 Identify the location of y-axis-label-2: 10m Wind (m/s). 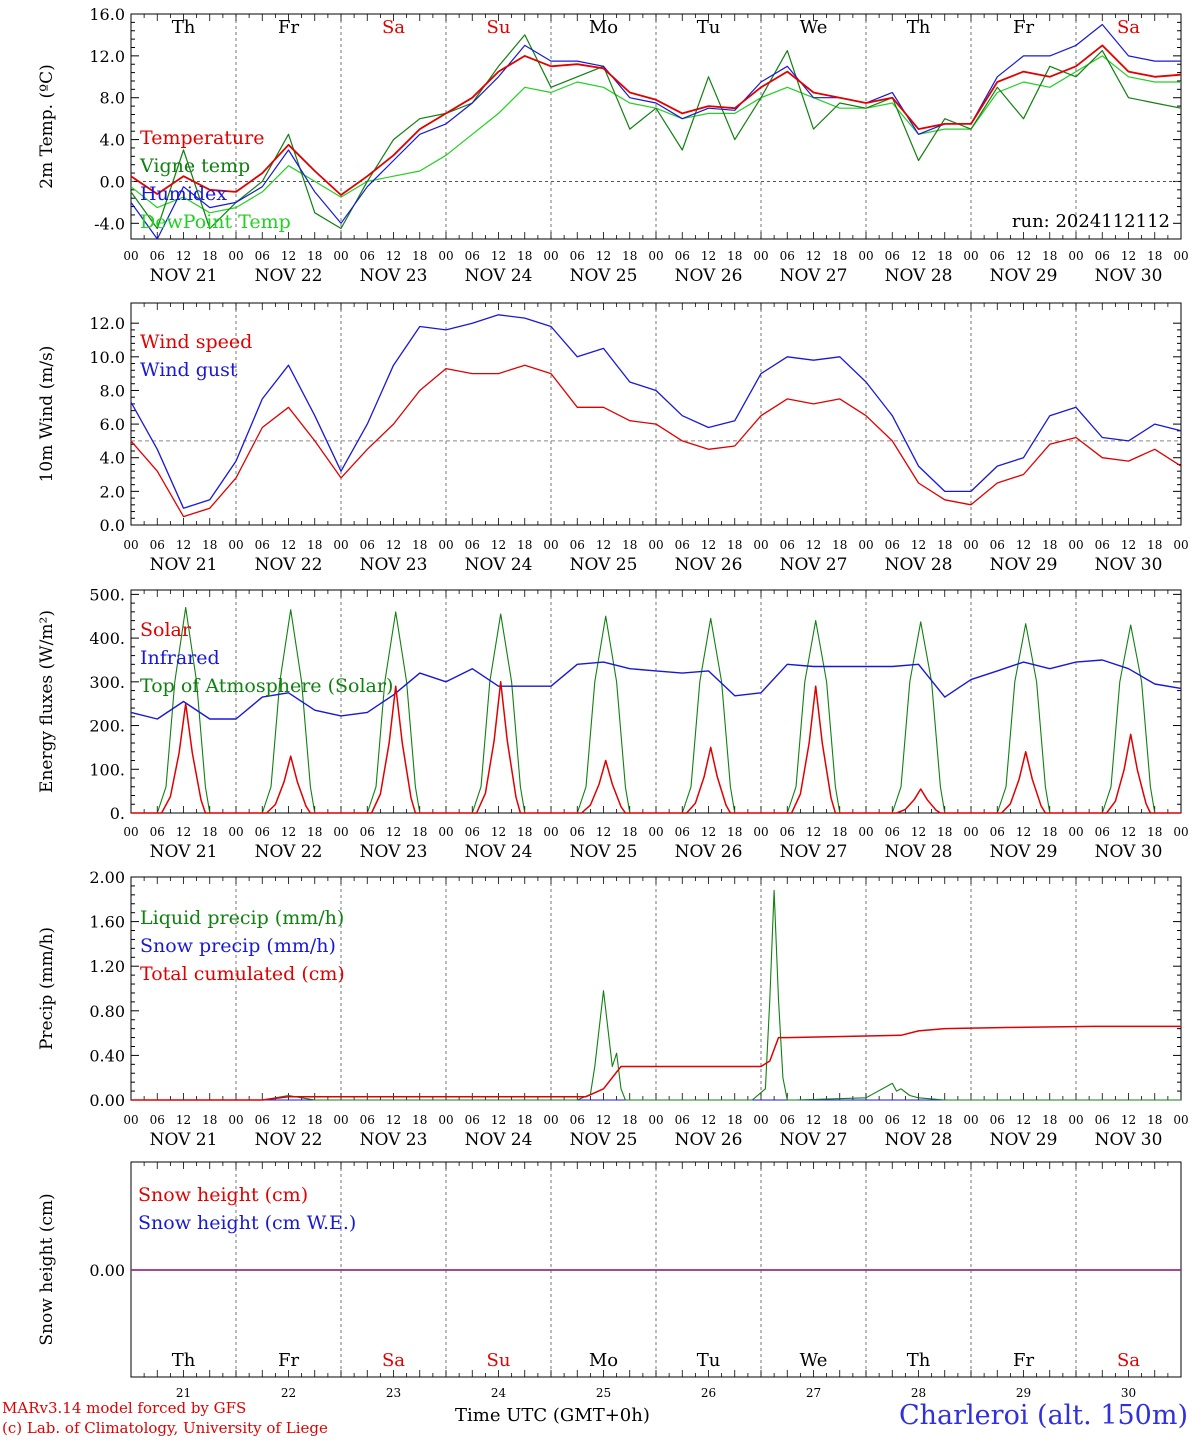
(47, 414).